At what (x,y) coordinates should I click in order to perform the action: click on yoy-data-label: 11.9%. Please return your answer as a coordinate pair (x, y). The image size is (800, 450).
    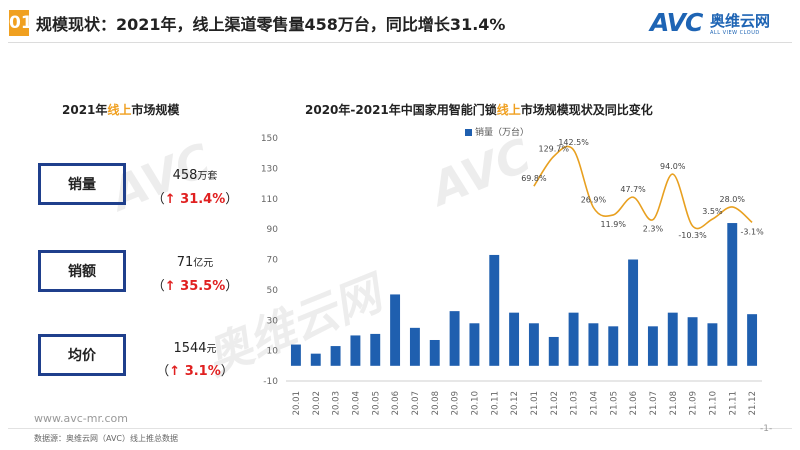
    Looking at the image, I should click on (614, 224).